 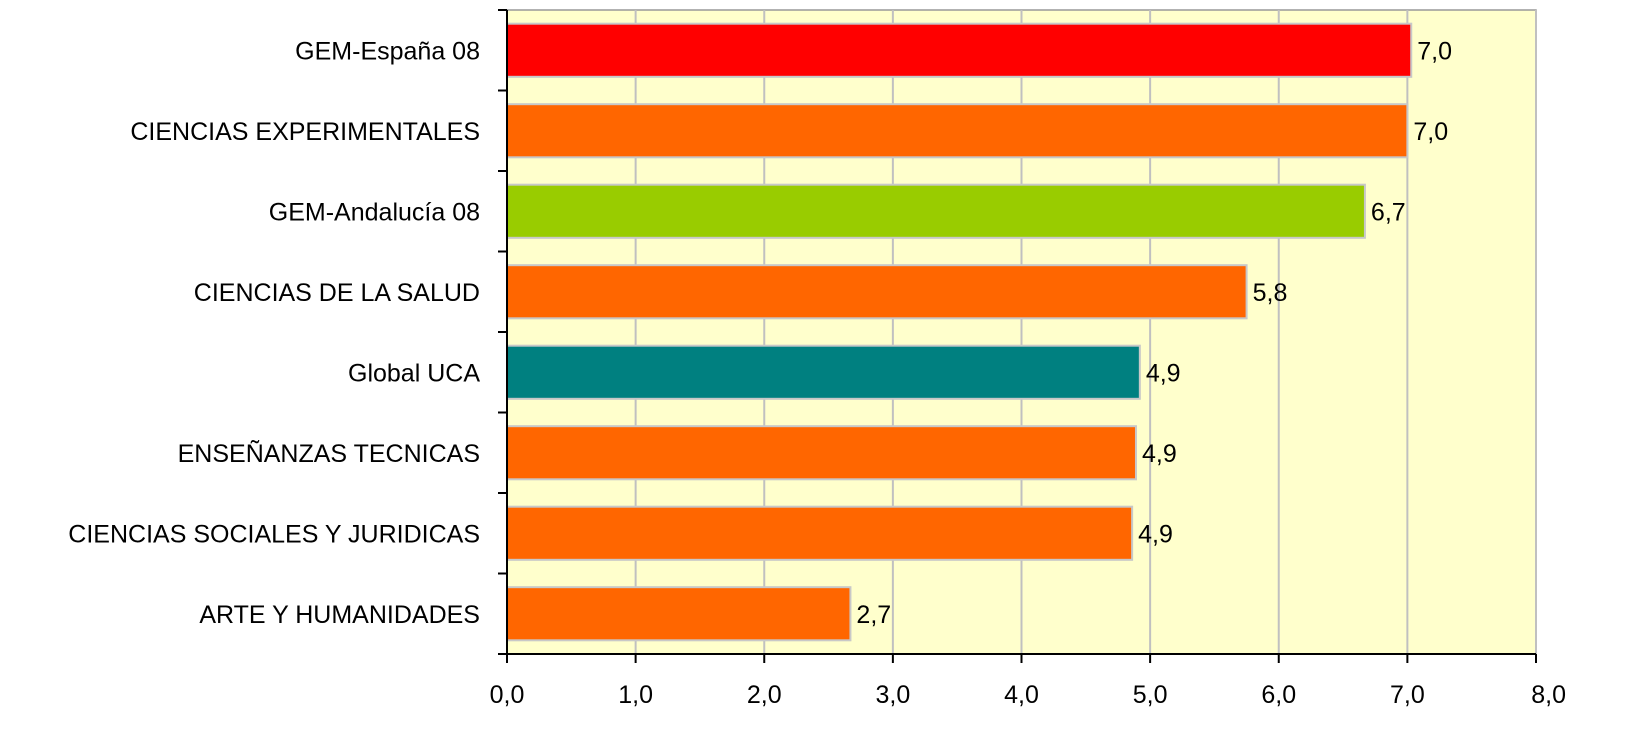 I want to click on category-label-7: ARTE Y HUMANIDADES, so click(x=339, y=615).